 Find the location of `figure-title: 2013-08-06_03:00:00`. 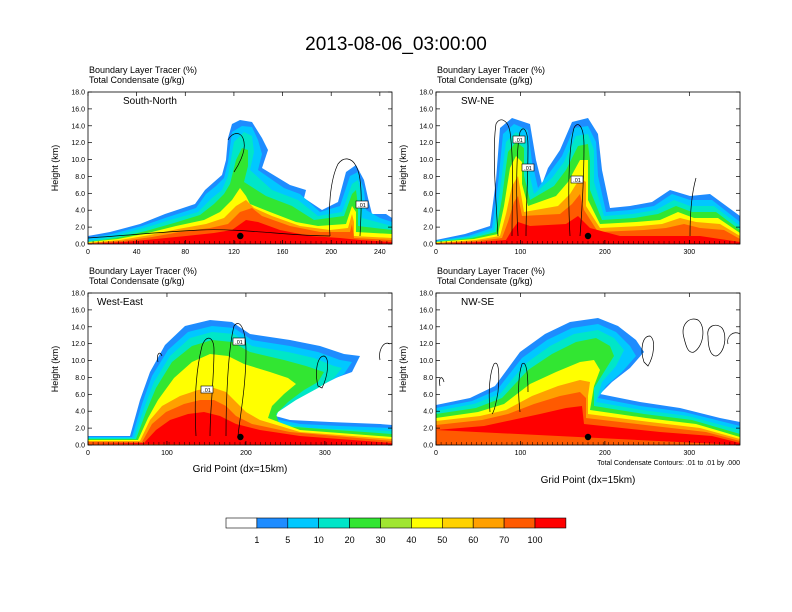

figure-title: 2013-08-06_03:00:00 is located at coordinates (396, 44).